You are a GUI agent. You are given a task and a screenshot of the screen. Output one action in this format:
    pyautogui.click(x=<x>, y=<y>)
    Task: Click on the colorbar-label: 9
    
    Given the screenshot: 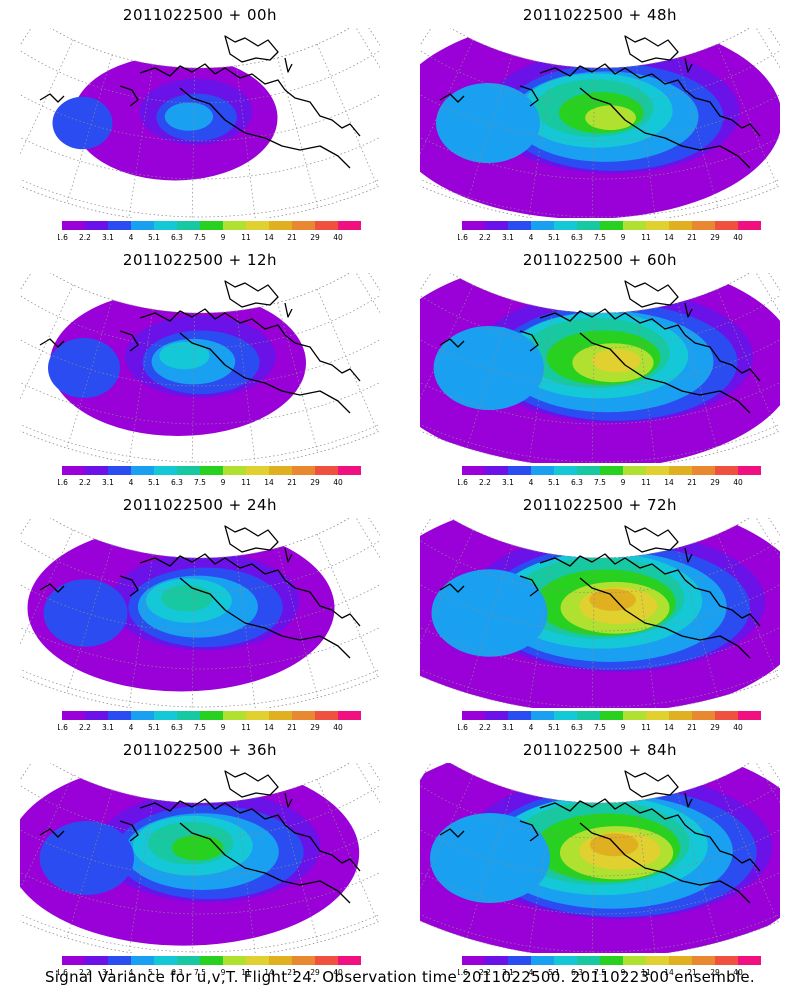 What is the action you would take?
    pyautogui.click(x=623, y=482)
    